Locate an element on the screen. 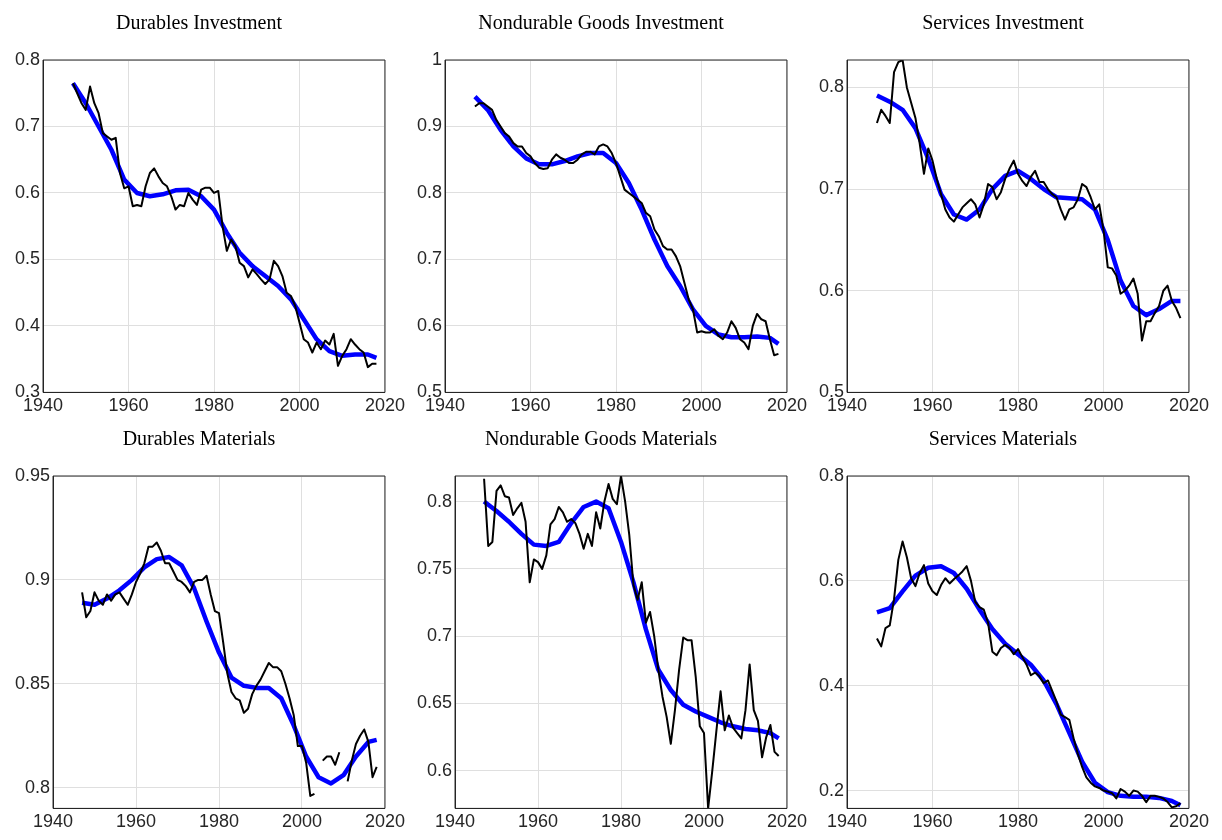 The height and width of the screenshot is (840, 1222). y-tick-label: 0.65 is located at coordinates (434, 702).